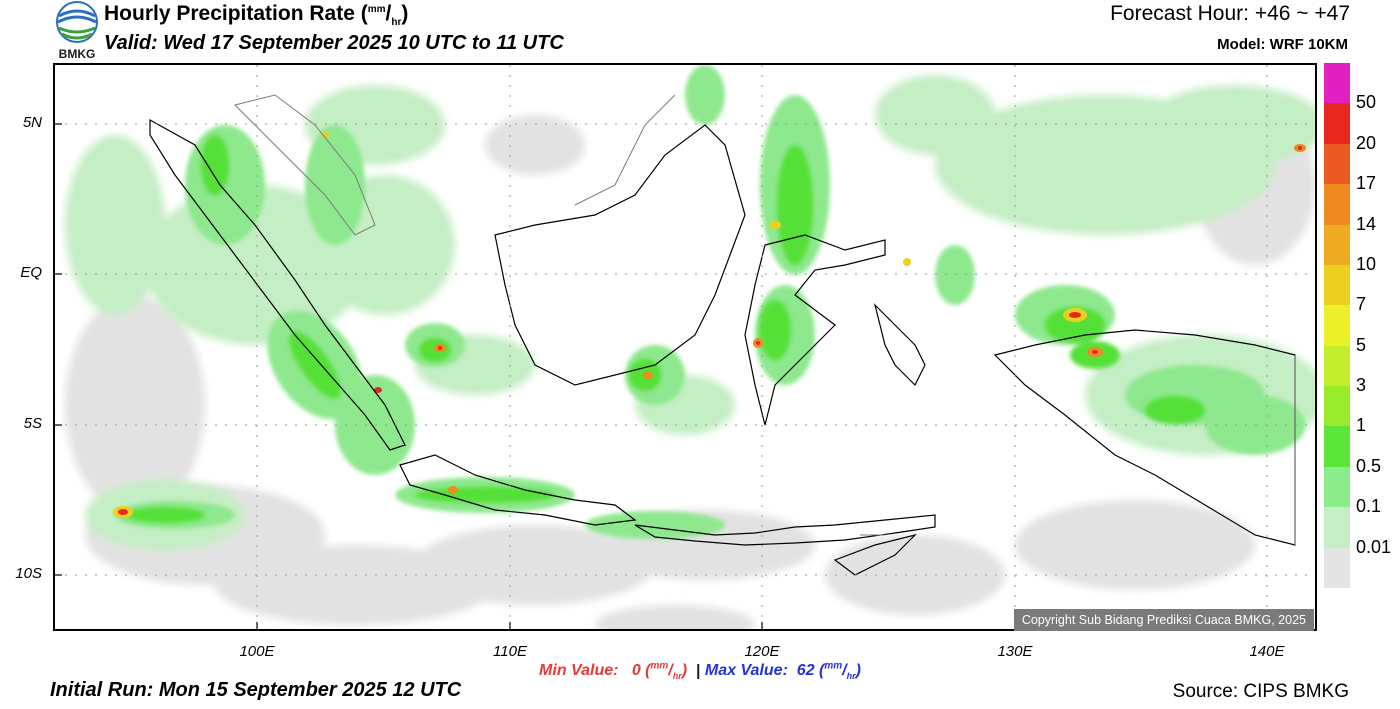  Describe the element at coordinates (77, 22) in the screenshot. I see `bmkg-emblem-icon` at that location.